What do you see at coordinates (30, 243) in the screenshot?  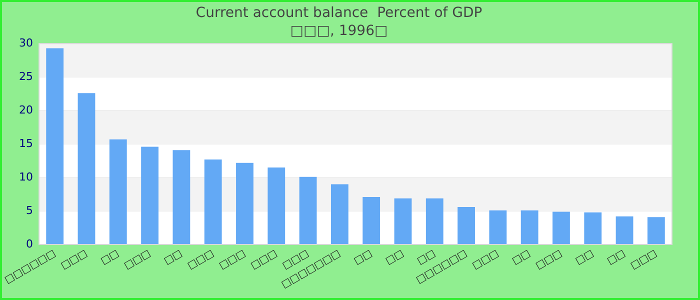 I see `y-tick-label: 0` at bounding box center [30, 243].